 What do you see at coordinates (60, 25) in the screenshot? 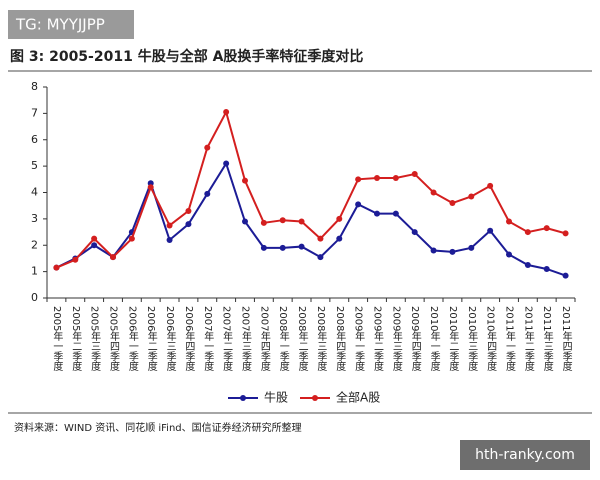
I see `watermark: TG: MYYJJPP` at bounding box center [60, 25].